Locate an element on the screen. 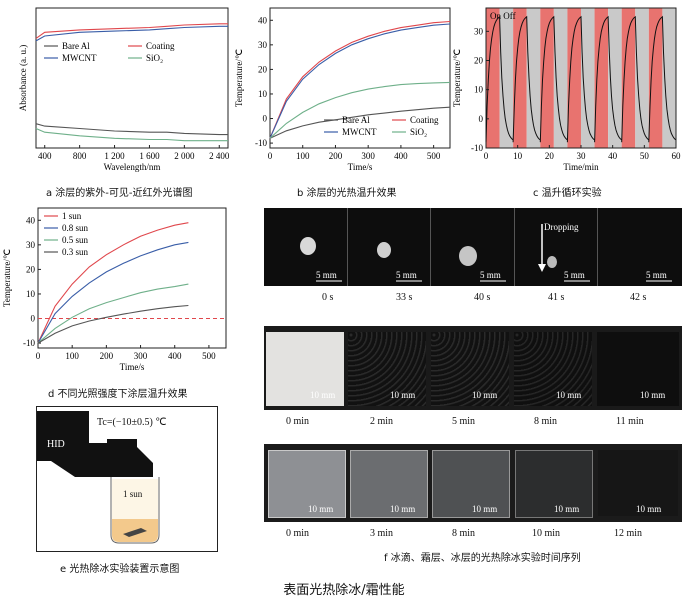  x-tick-label: 100 is located at coordinates (72, 356).